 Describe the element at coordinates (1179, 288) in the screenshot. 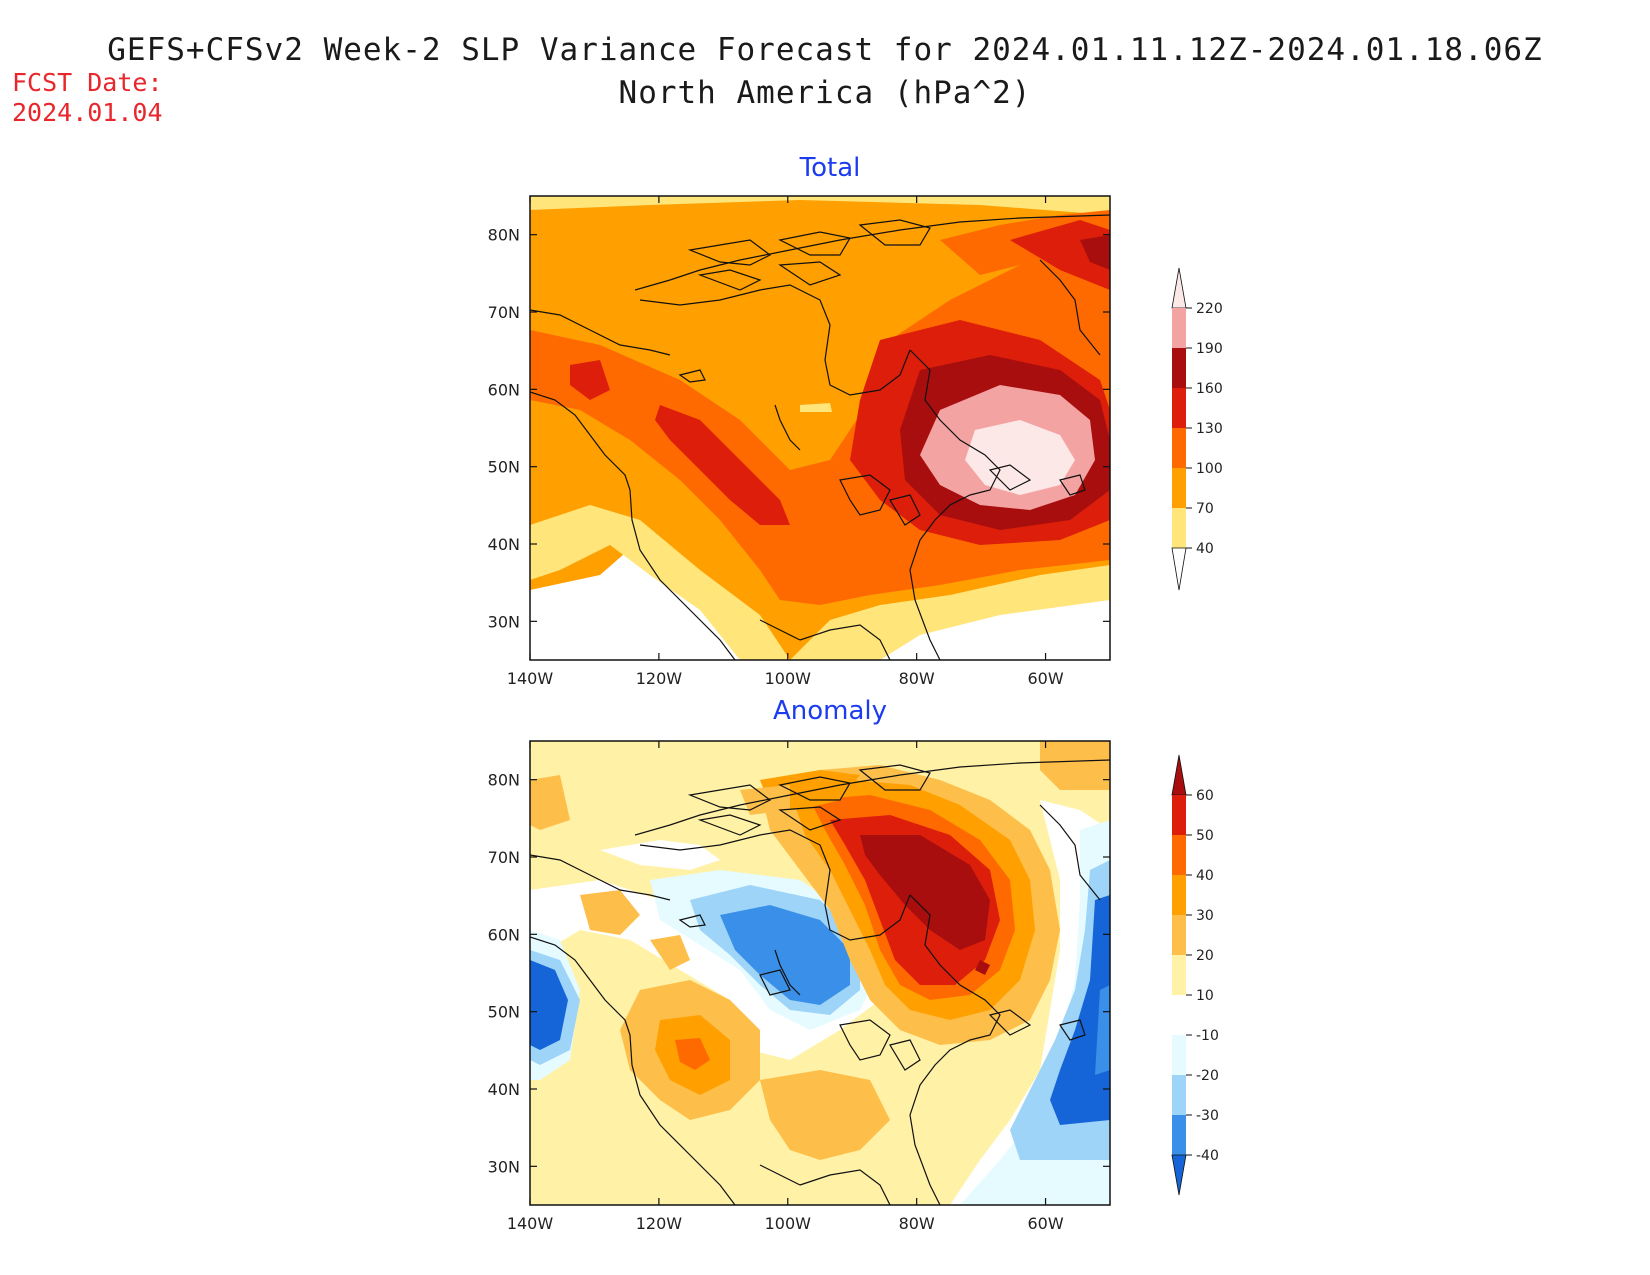

I see `total-colorbar-top-triangle` at that location.